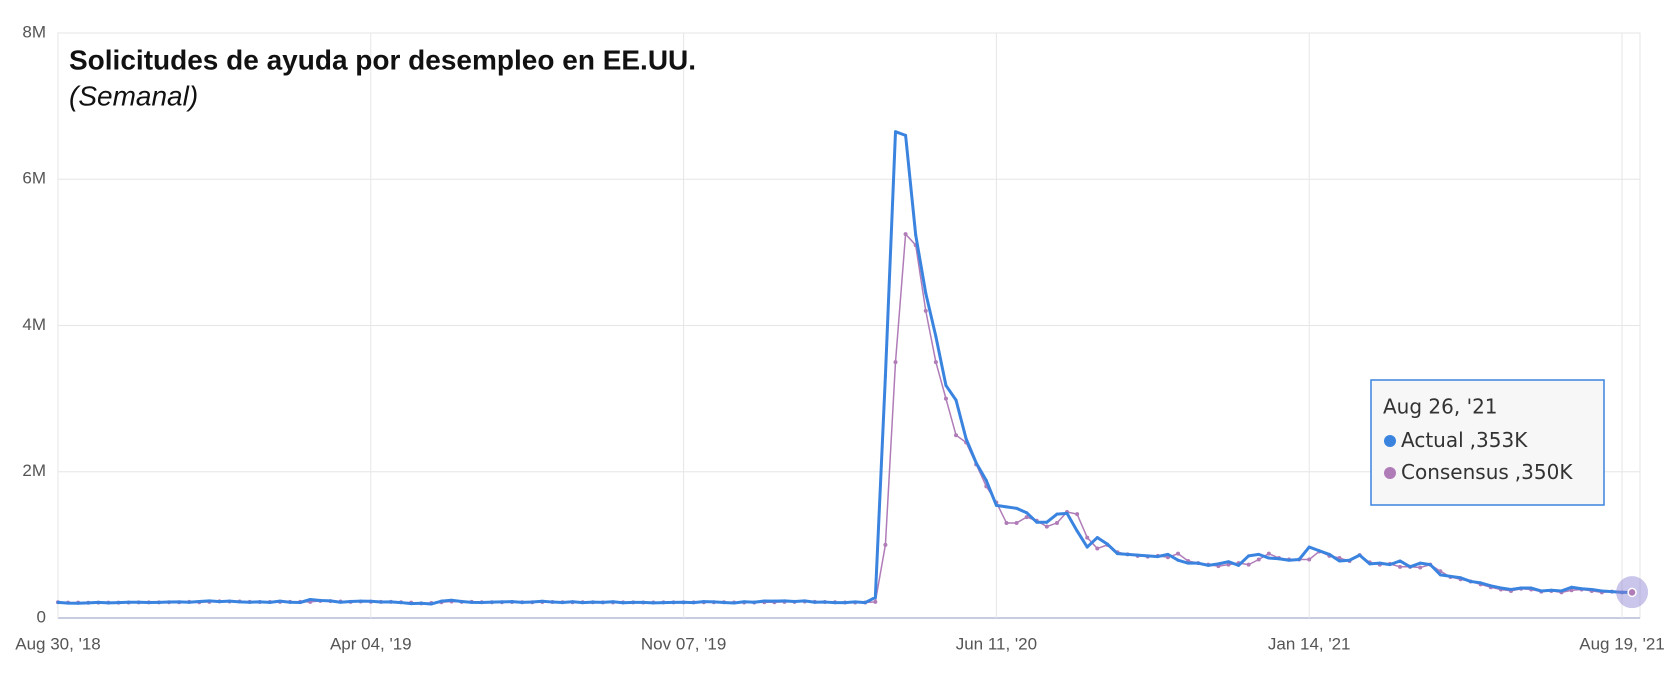 The image size is (1673, 691). I want to click on tooltip-swatch, so click(1390, 441).